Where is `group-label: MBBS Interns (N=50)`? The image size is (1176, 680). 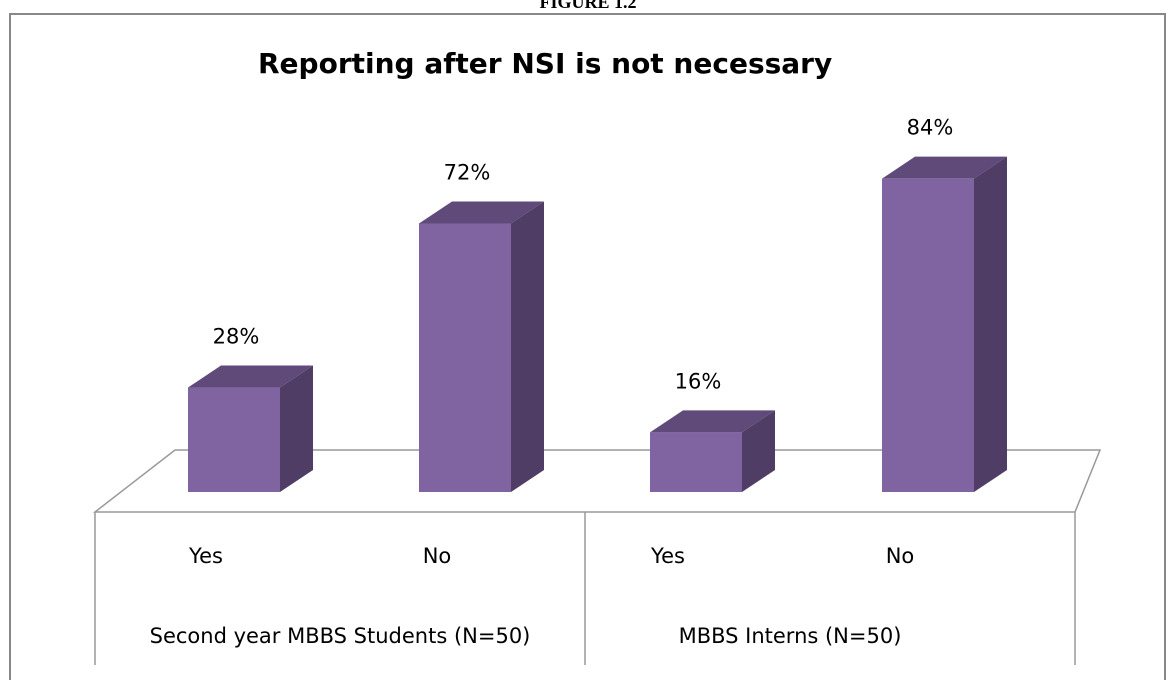 group-label: MBBS Interns (N=50) is located at coordinates (790, 636).